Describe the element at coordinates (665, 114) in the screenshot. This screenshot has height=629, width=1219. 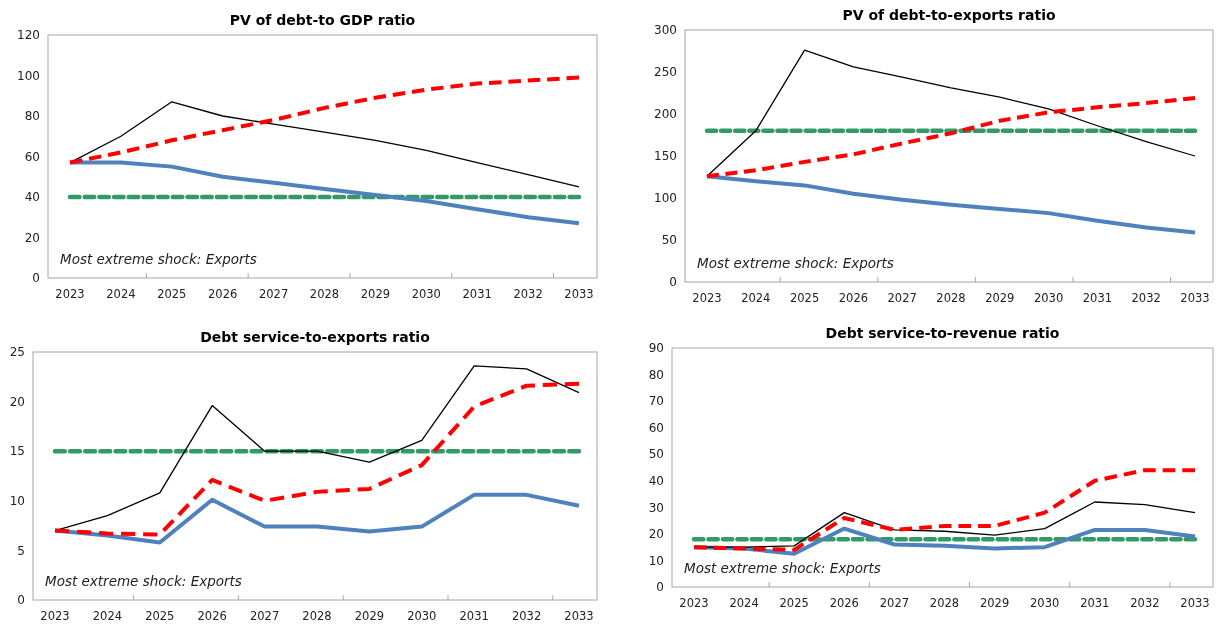
I see `y-tick-label: 200` at that location.